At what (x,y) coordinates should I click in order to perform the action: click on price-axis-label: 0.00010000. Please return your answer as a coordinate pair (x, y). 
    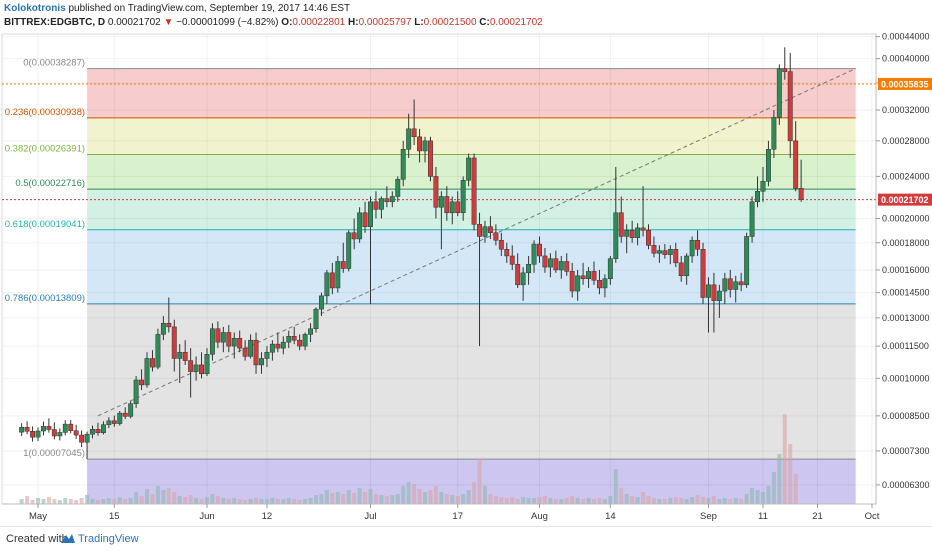
    Looking at the image, I should click on (906, 378).